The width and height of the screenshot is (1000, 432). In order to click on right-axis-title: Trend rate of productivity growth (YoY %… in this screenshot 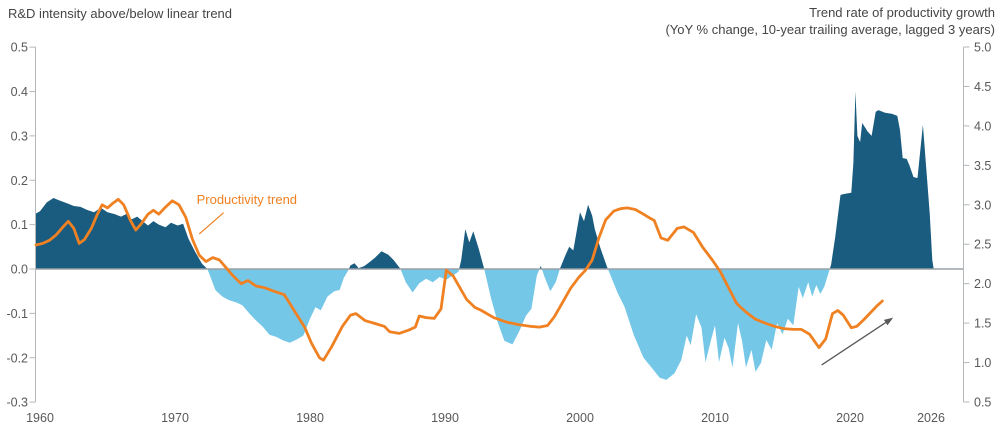, I will do `click(830, 21)`.